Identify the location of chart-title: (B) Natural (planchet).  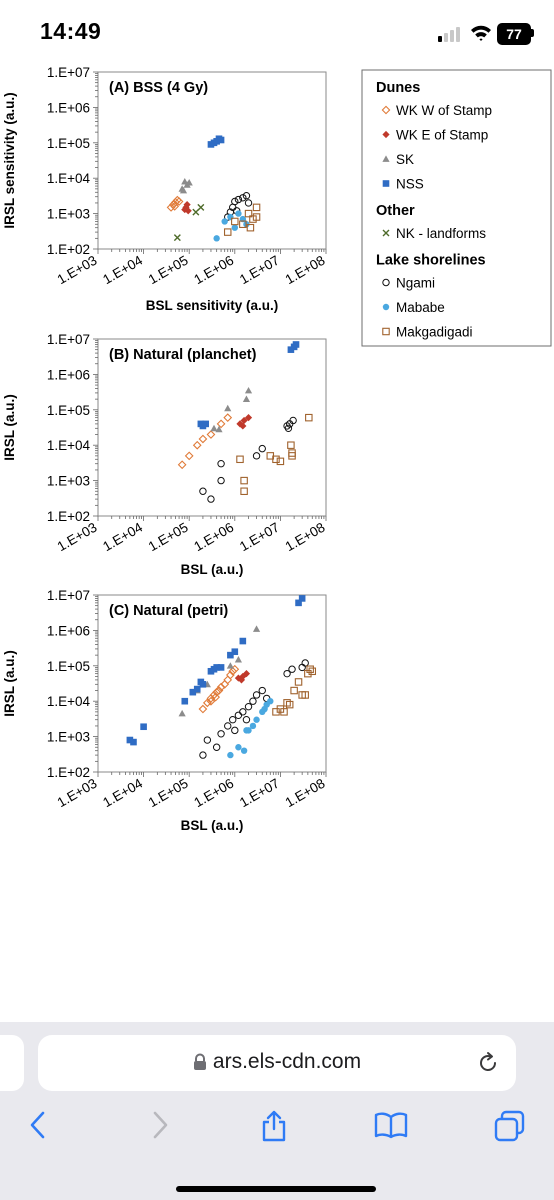
(183, 355).